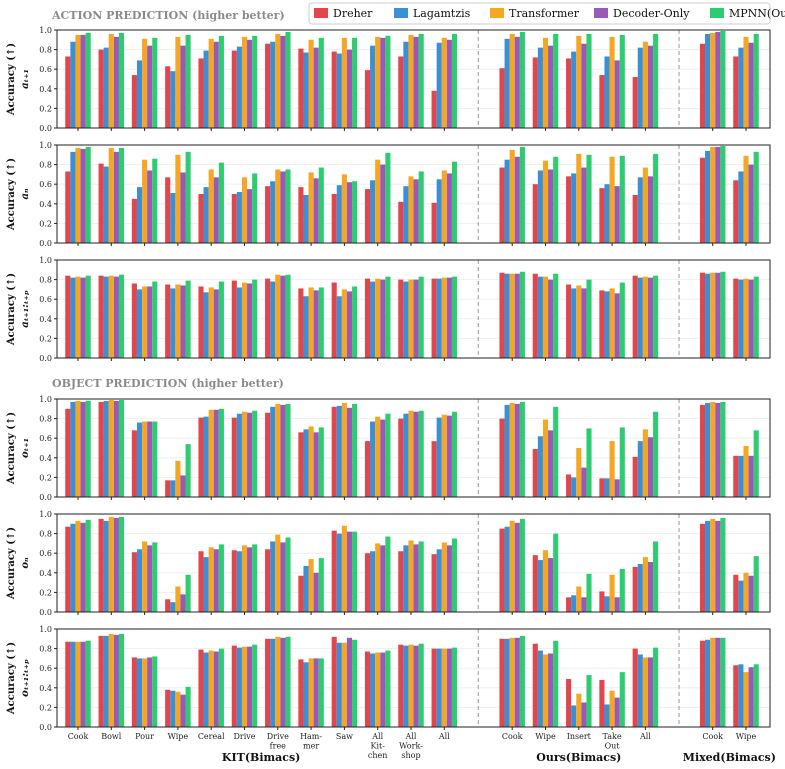  What do you see at coordinates (45, 69) in the screenshot?
I see `y-tick-label: 0.6` at bounding box center [45, 69].